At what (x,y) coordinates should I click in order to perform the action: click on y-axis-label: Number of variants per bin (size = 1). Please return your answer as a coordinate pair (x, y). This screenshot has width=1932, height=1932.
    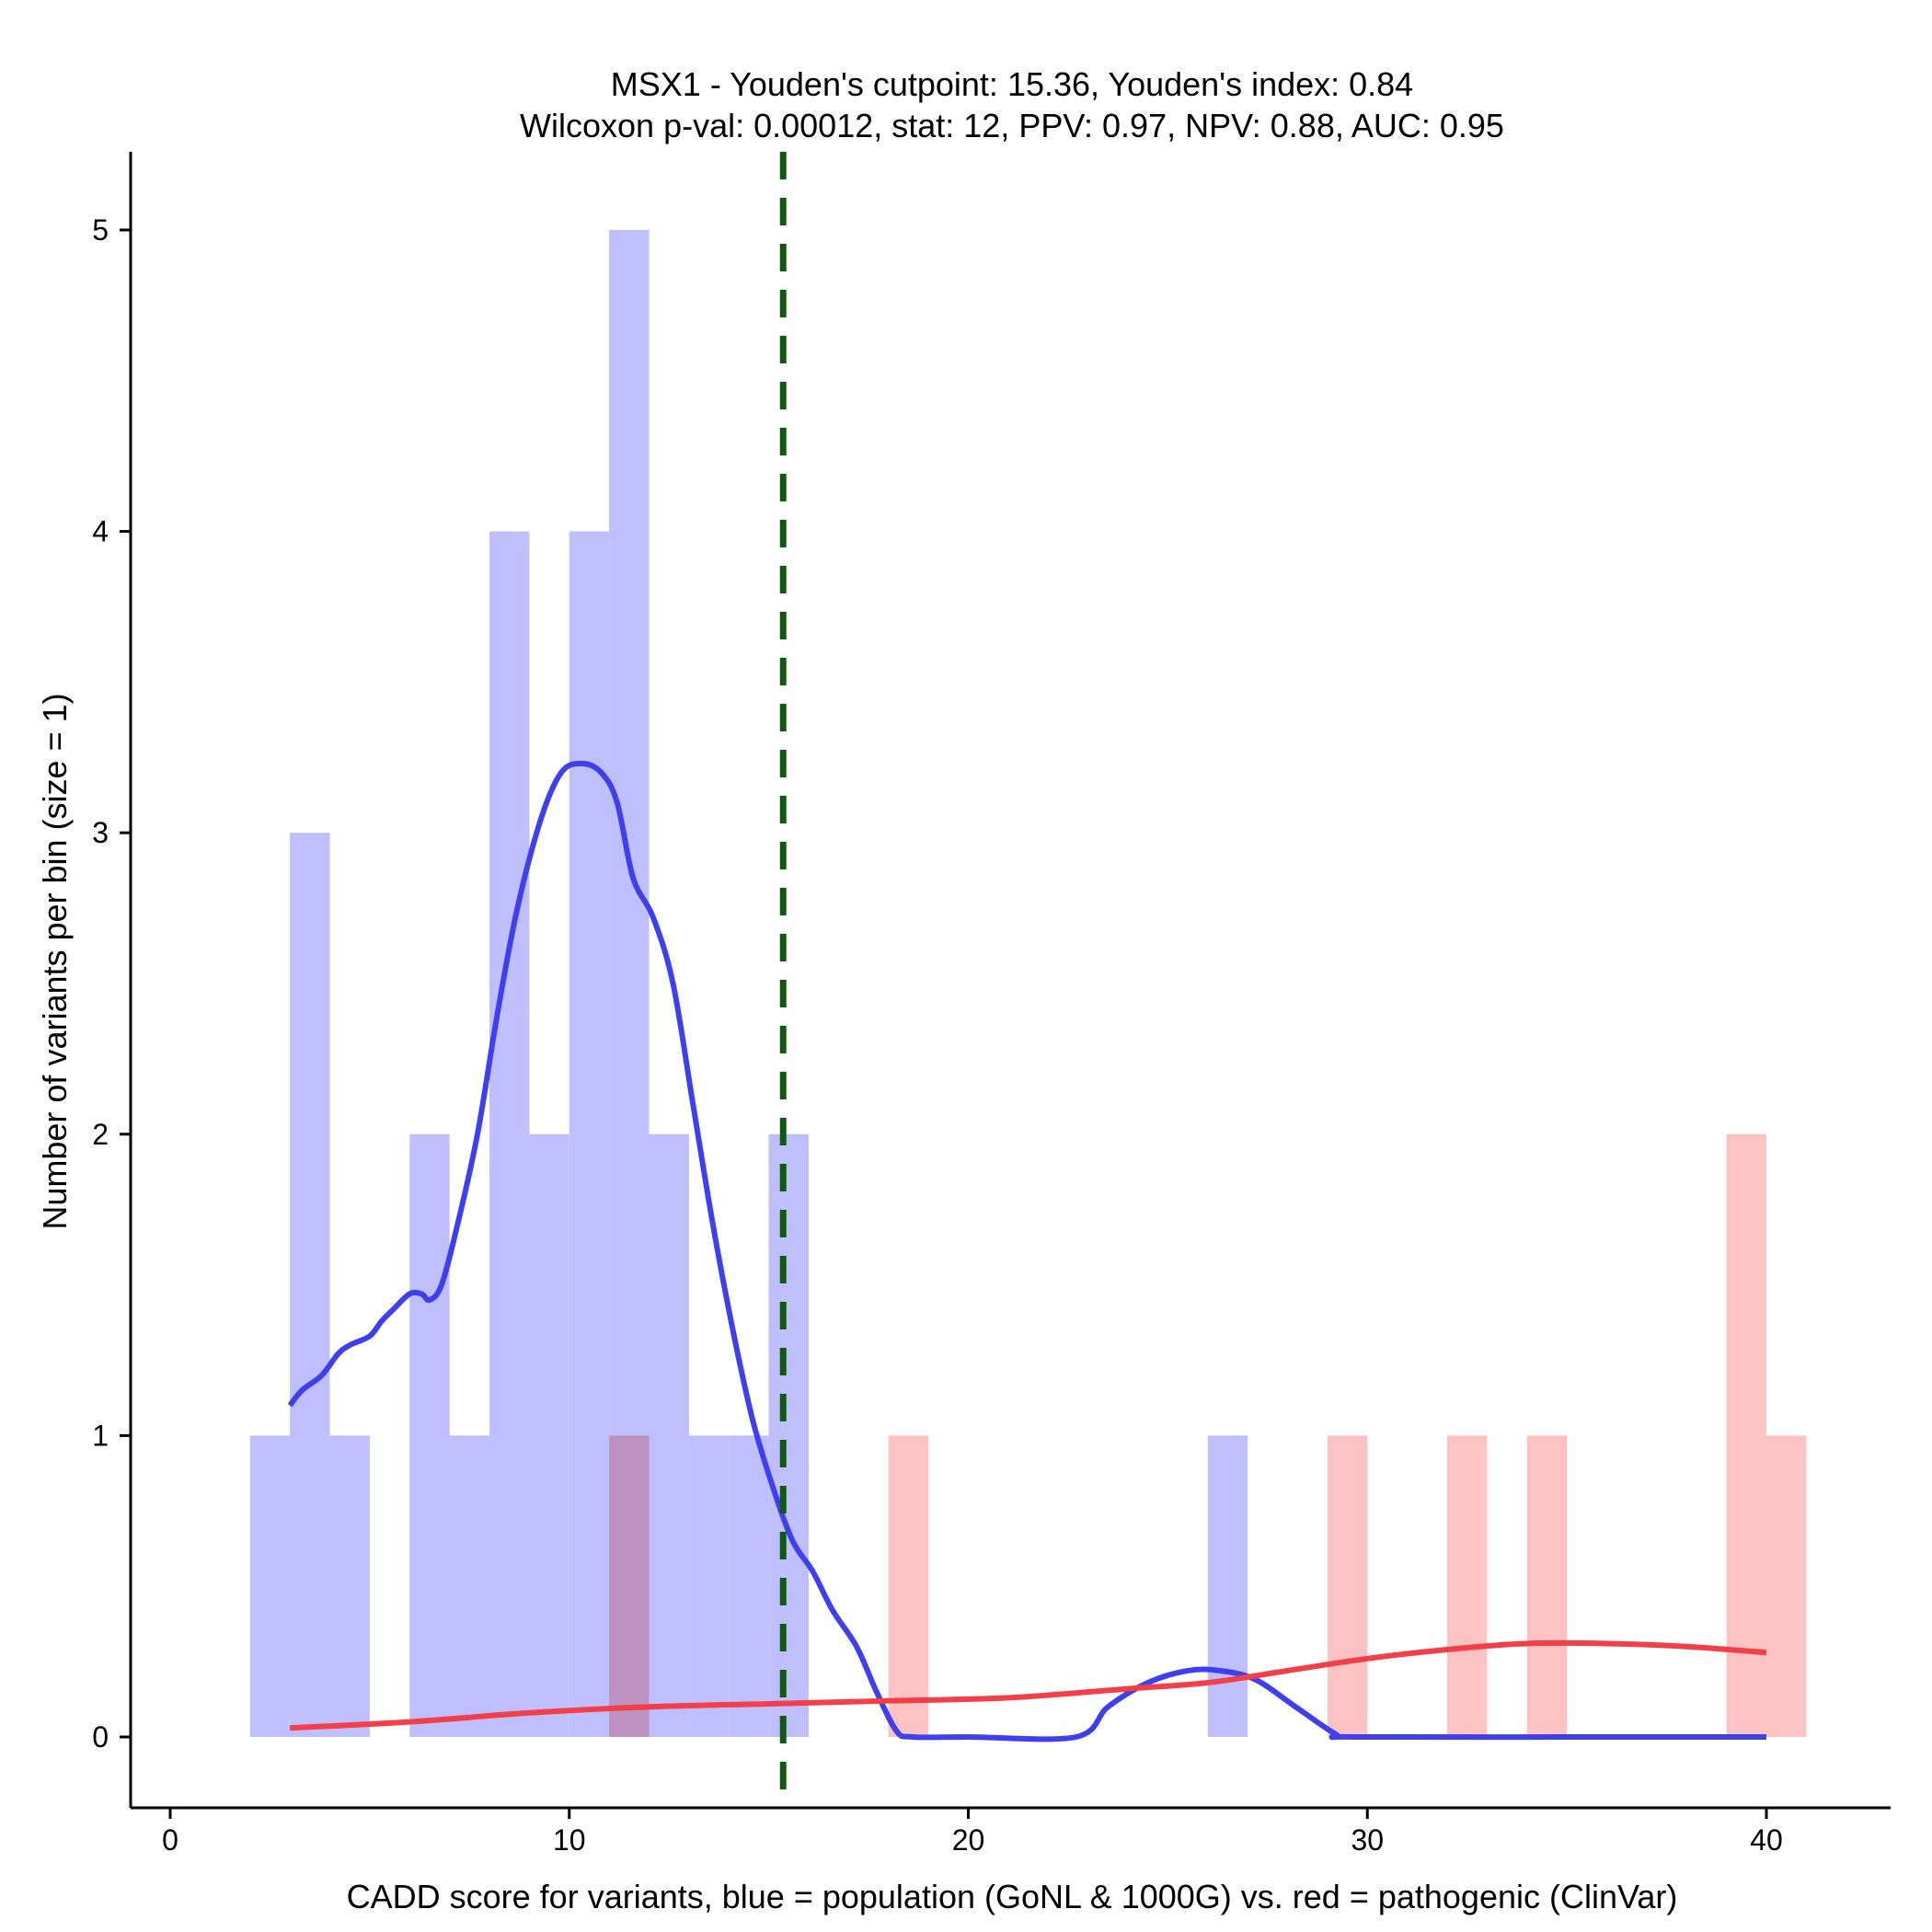
    Looking at the image, I should click on (55, 961).